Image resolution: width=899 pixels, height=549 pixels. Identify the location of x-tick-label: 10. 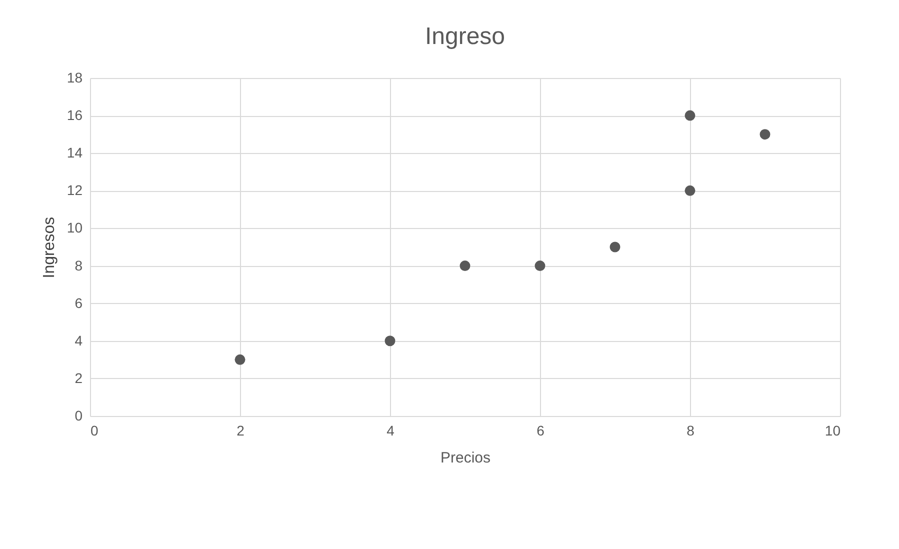
(832, 430).